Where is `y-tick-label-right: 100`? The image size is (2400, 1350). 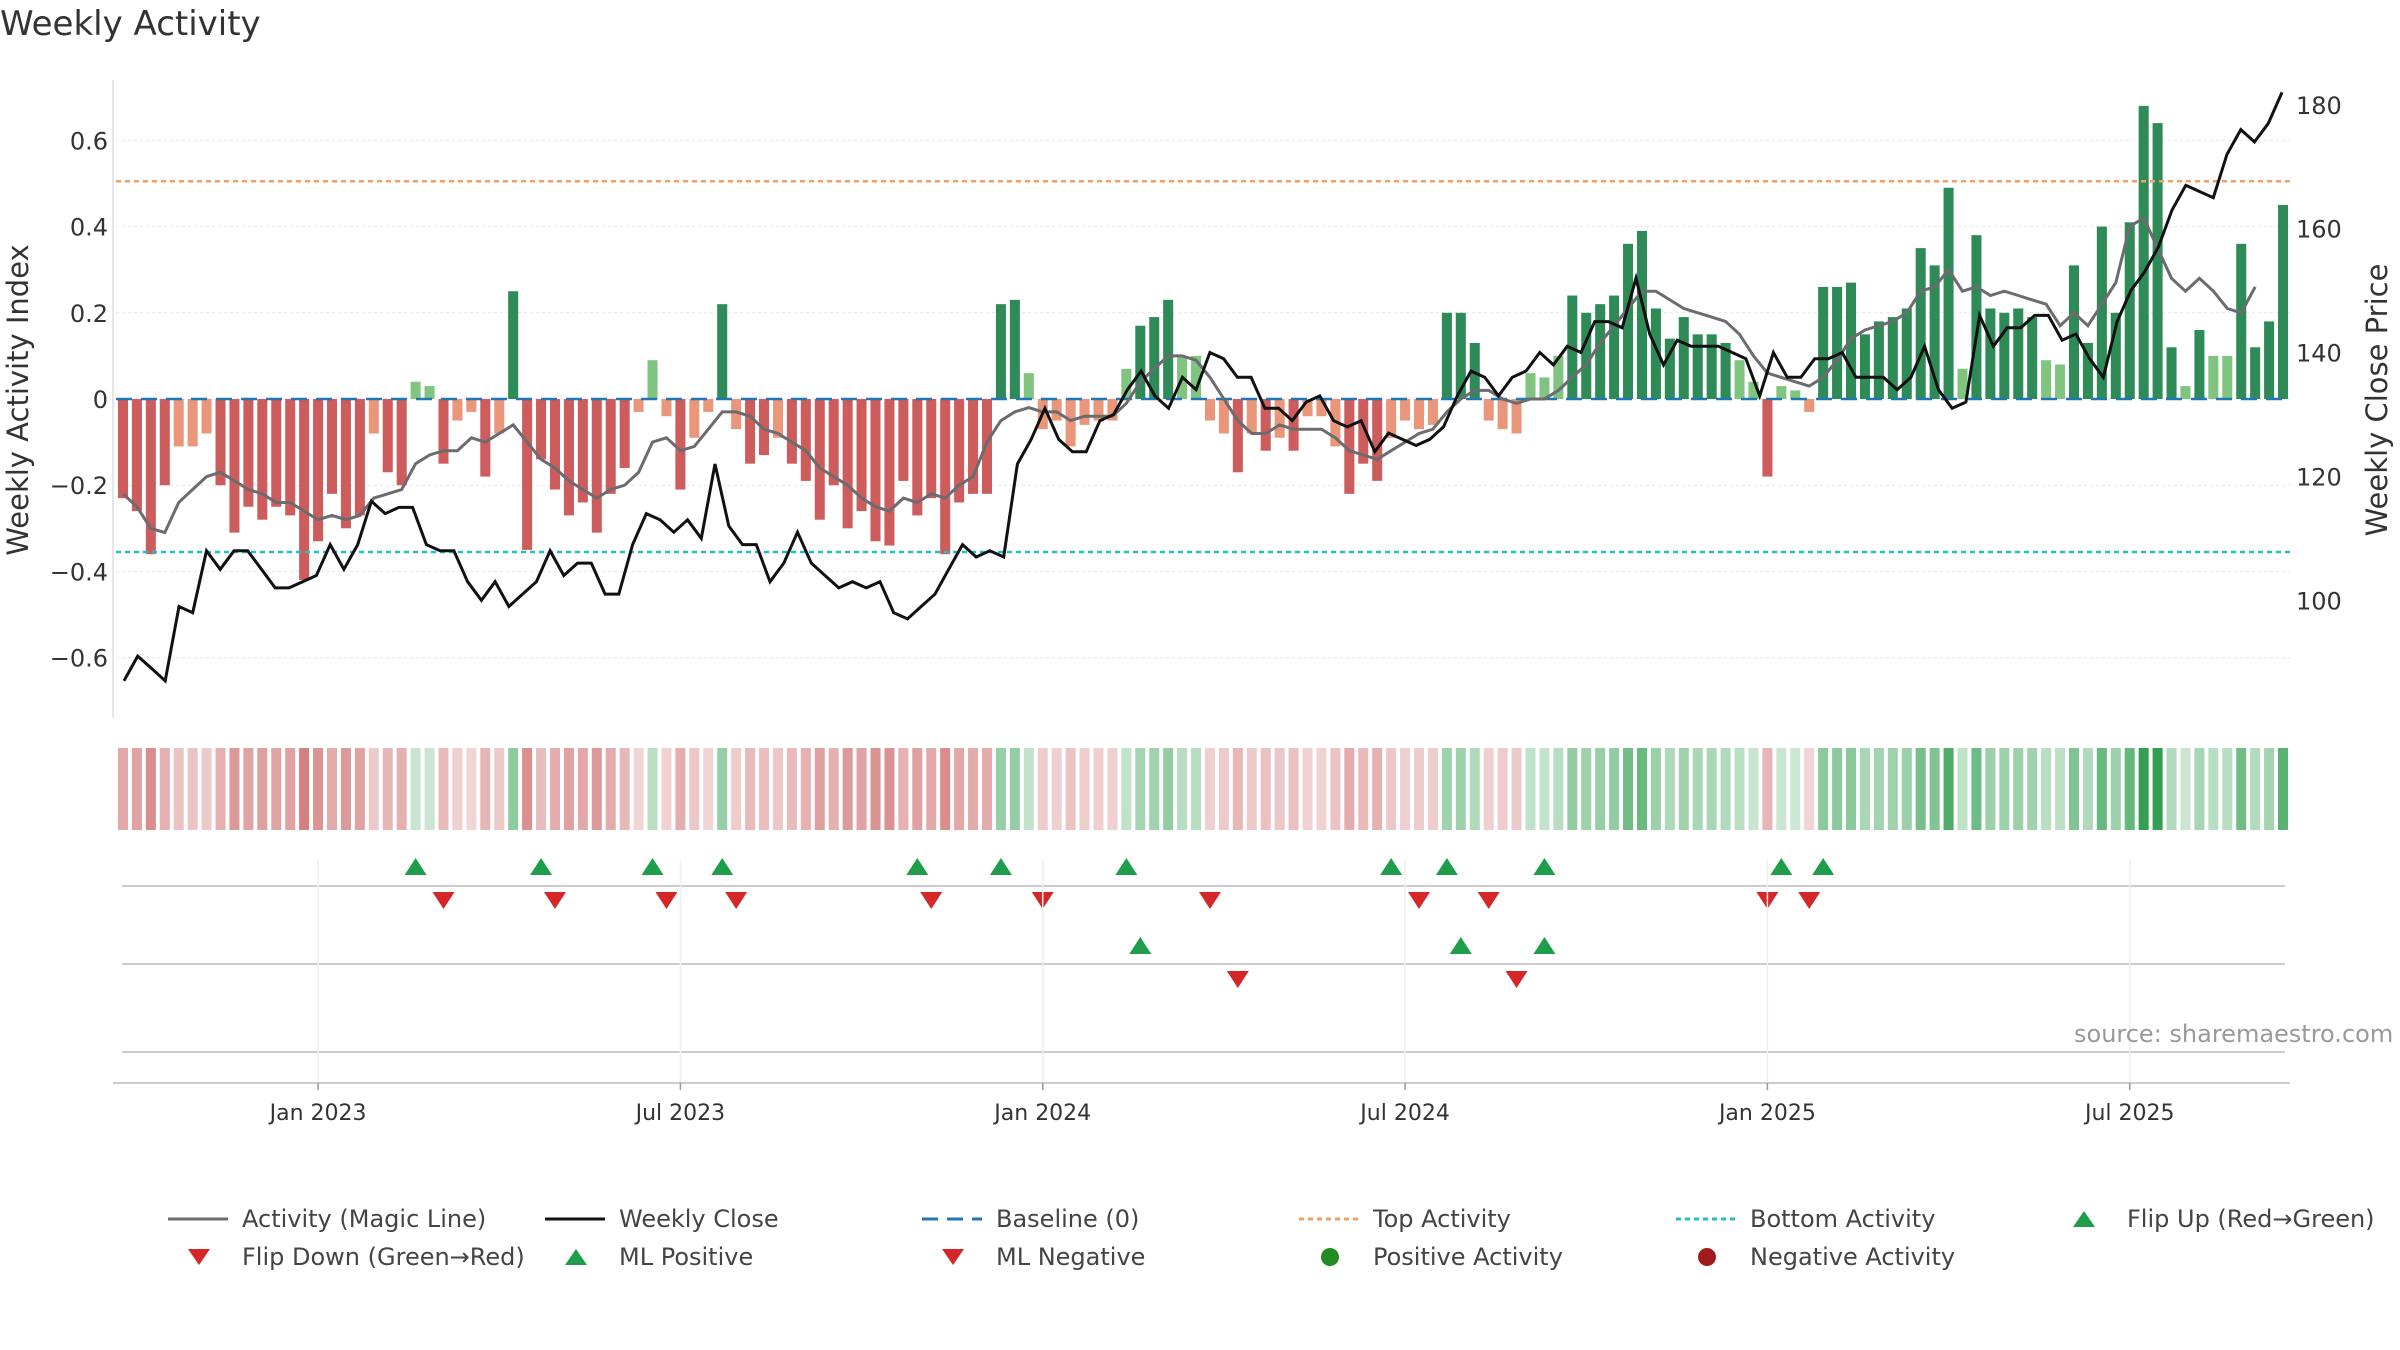 y-tick-label-right: 100 is located at coordinates (2319, 601).